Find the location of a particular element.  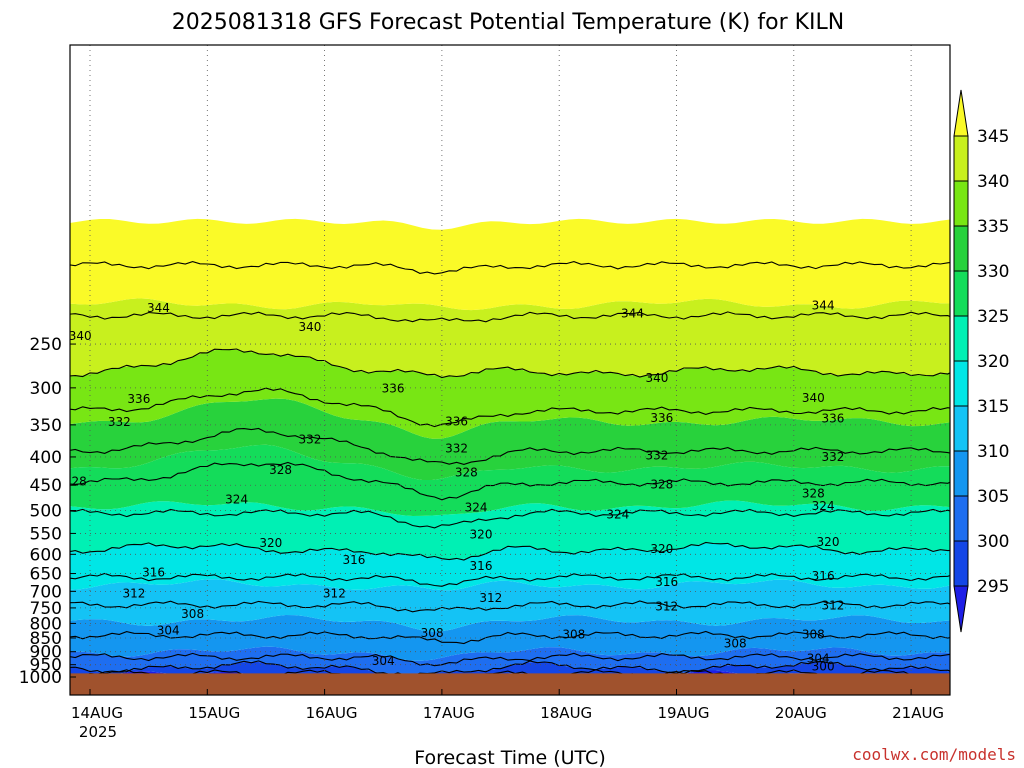

y-tick-label: 700 is located at coordinates (46, 592).